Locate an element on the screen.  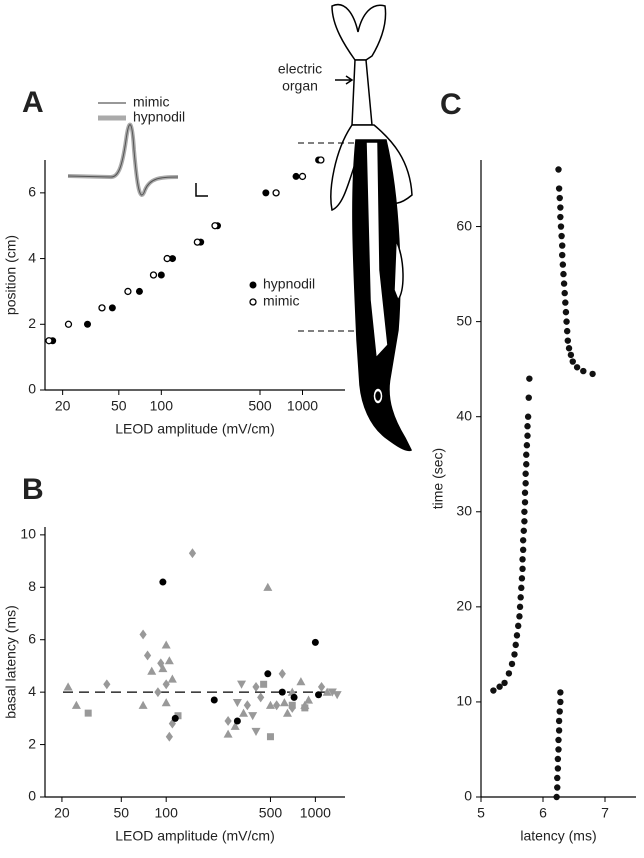
annotation: organ is located at coordinates (300, 86).